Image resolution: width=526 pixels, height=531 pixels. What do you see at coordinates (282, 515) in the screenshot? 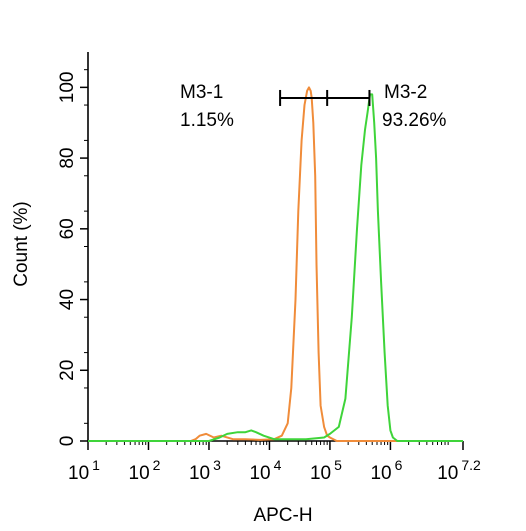
I see `x-axis-label: APC-H` at bounding box center [282, 515].